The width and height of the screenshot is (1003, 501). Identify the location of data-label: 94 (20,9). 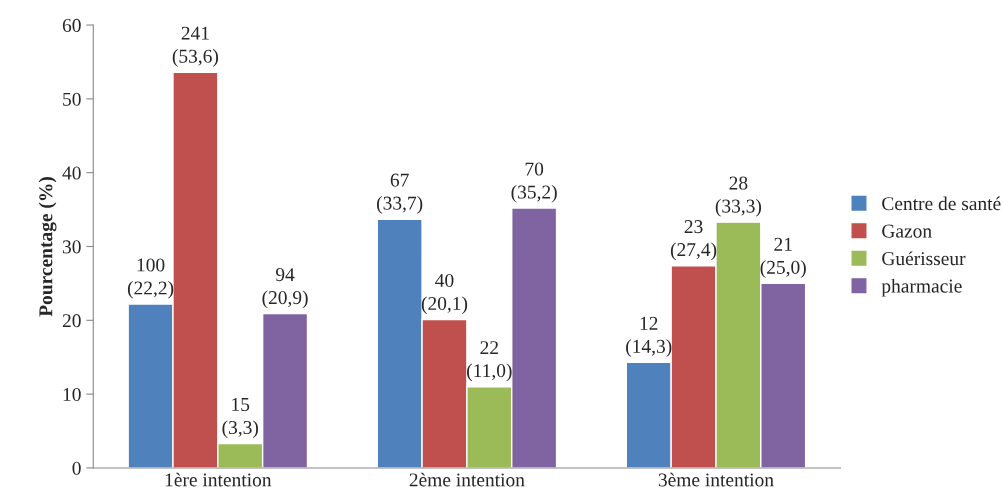
(285, 288).